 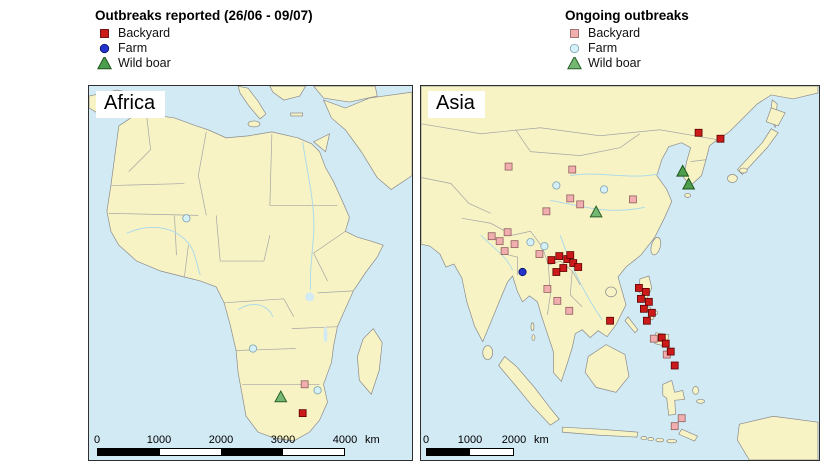 What do you see at coordinates (254, 124) in the screenshot?
I see `sicily-island` at bounding box center [254, 124].